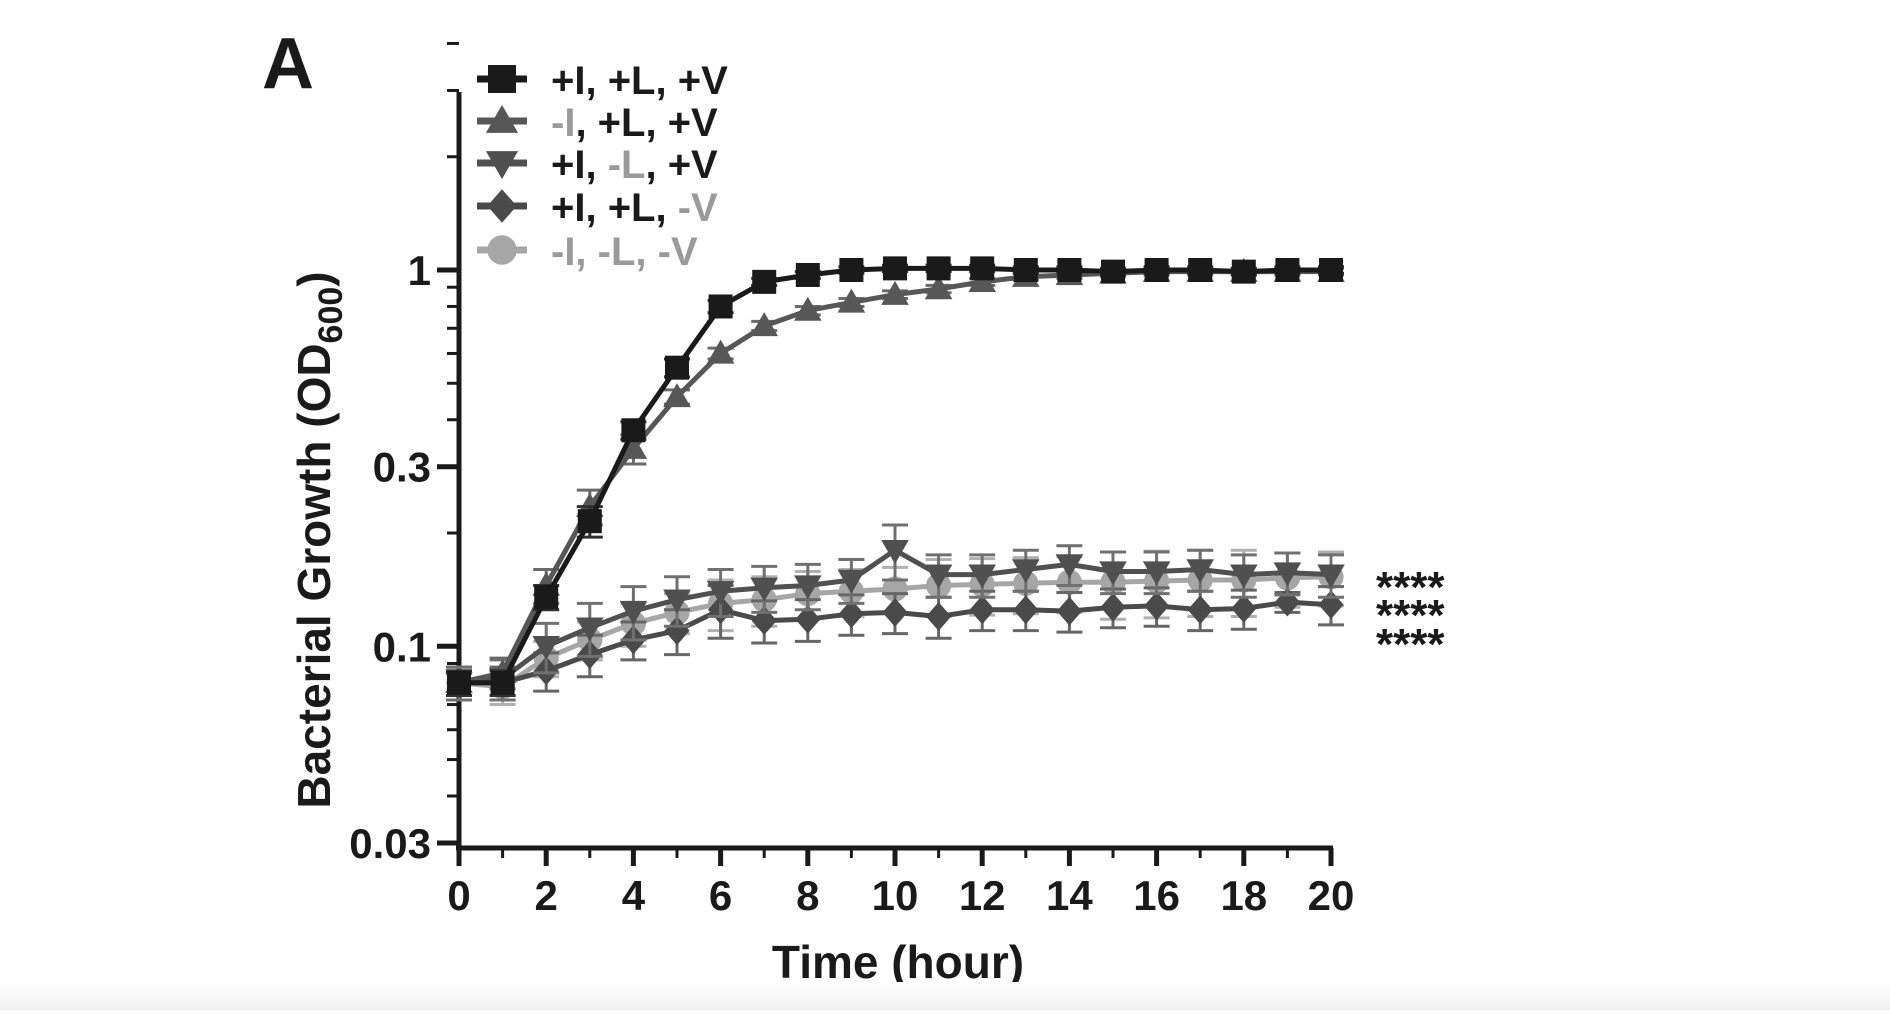 This screenshot has height=1015, width=1890. Describe the element at coordinates (895, 895) in the screenshot. I see `x-tick-label: 10` at that location.